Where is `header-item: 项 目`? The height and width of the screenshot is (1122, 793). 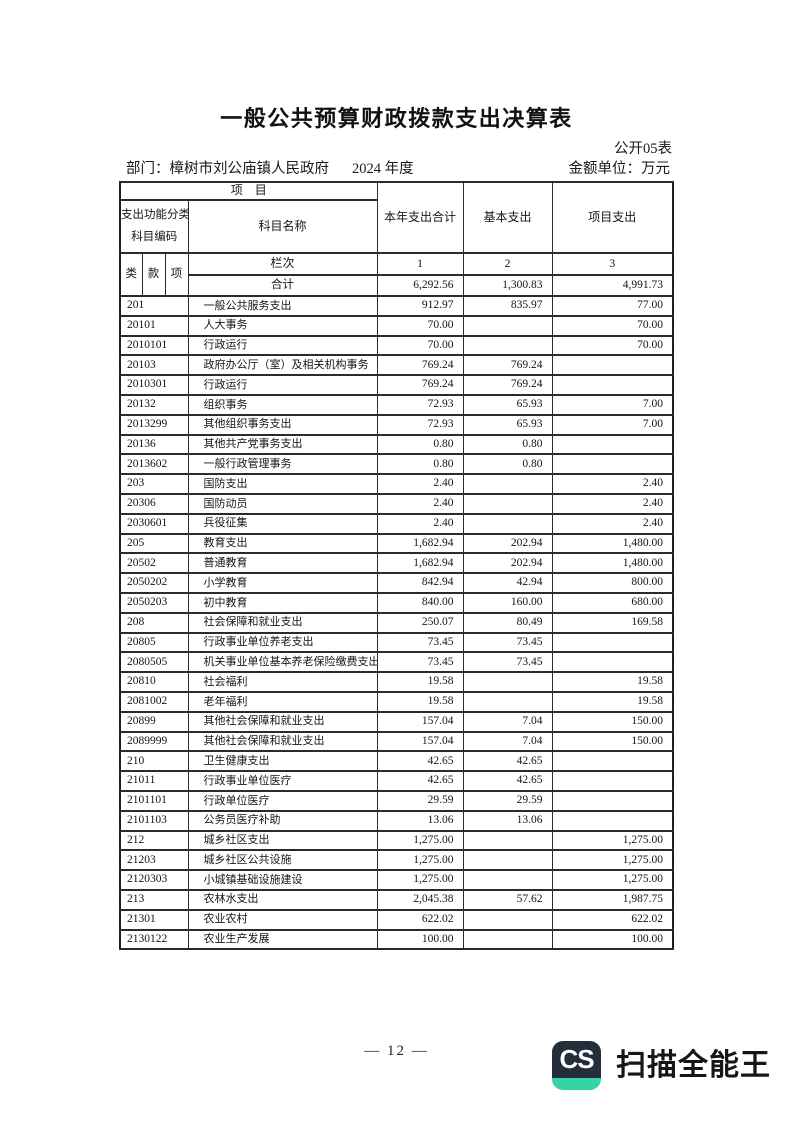 header-item: 项 目 is located at coordinates (248, 191).